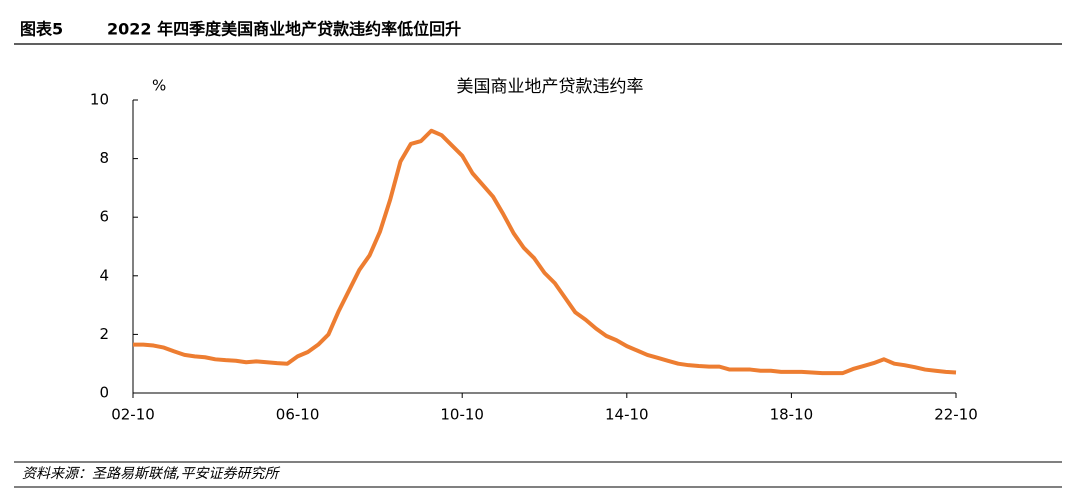 The image size is (1080, 496). What do you see at coordinates (41, 29) in the screenshot?
I see `figure-label: 图表5` at bounding box center [41, 29].